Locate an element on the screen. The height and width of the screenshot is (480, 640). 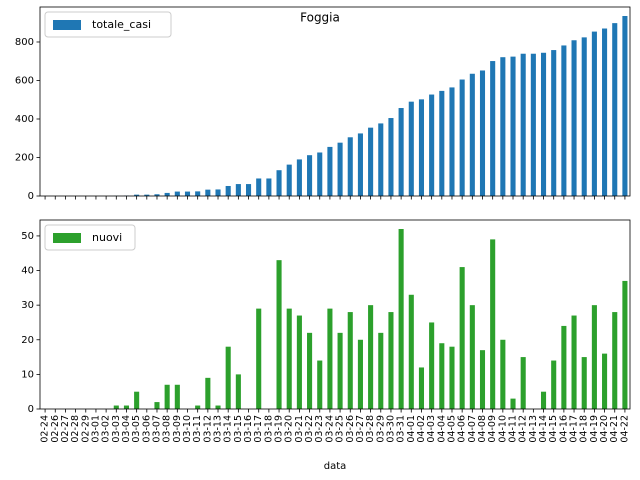
x-tick-label: 03-17 is located at coordinates (258, 429).